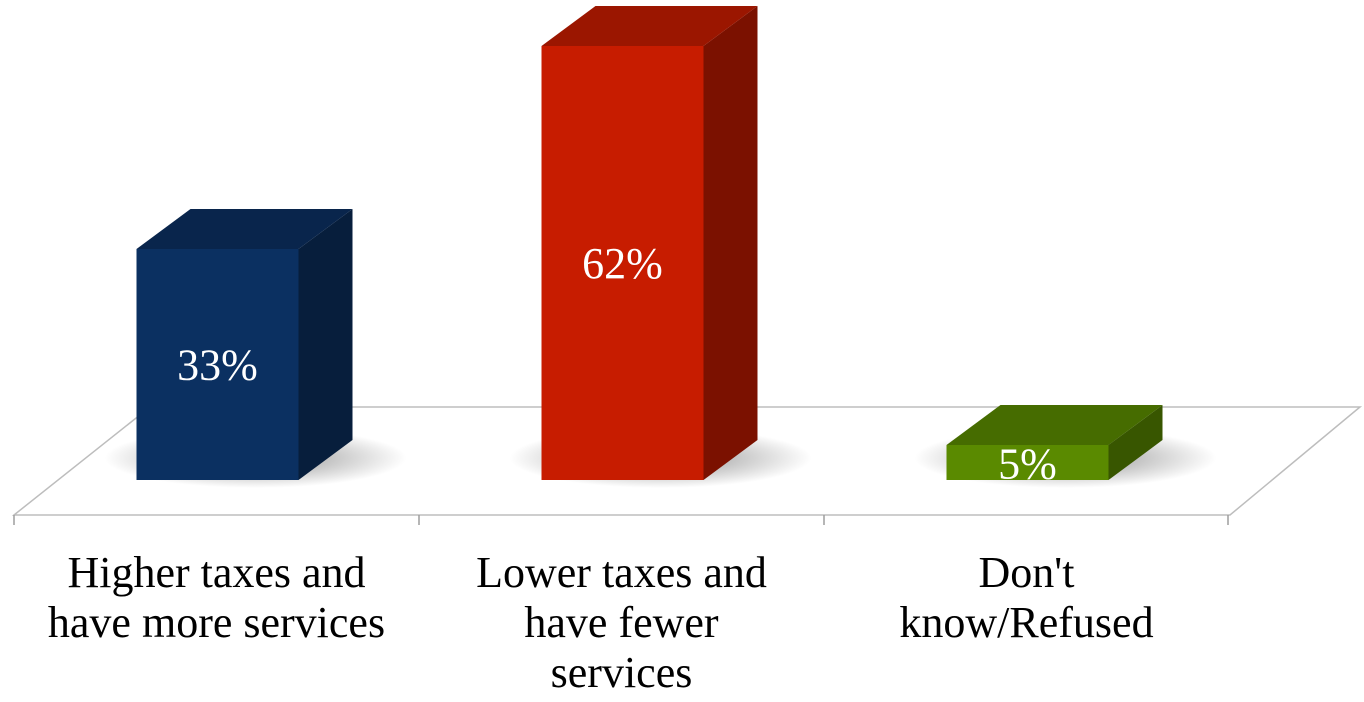 The image size is (1364, 702). Describe the element at coordinates (1026, 622) in the screenshot. I see `x-tick-label-line: know/Refused` at that location.